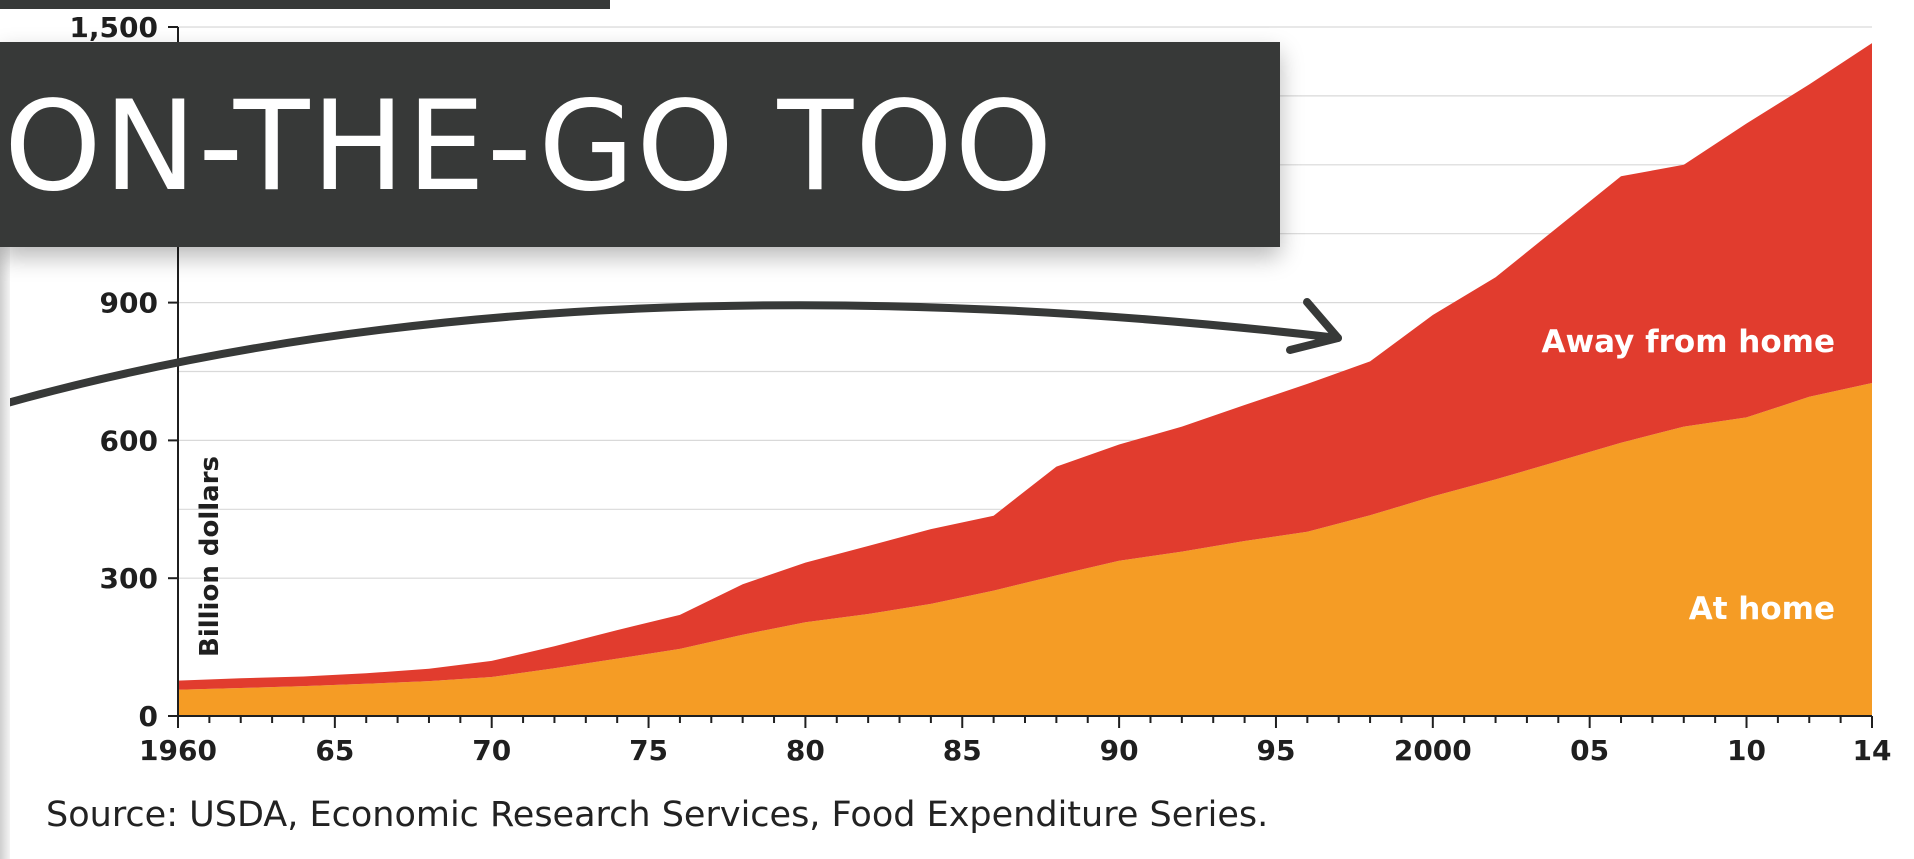 The height and width of the screenshot is (859, 1914). I want to click on series-label-at-home: At home, so click(1762, 609).